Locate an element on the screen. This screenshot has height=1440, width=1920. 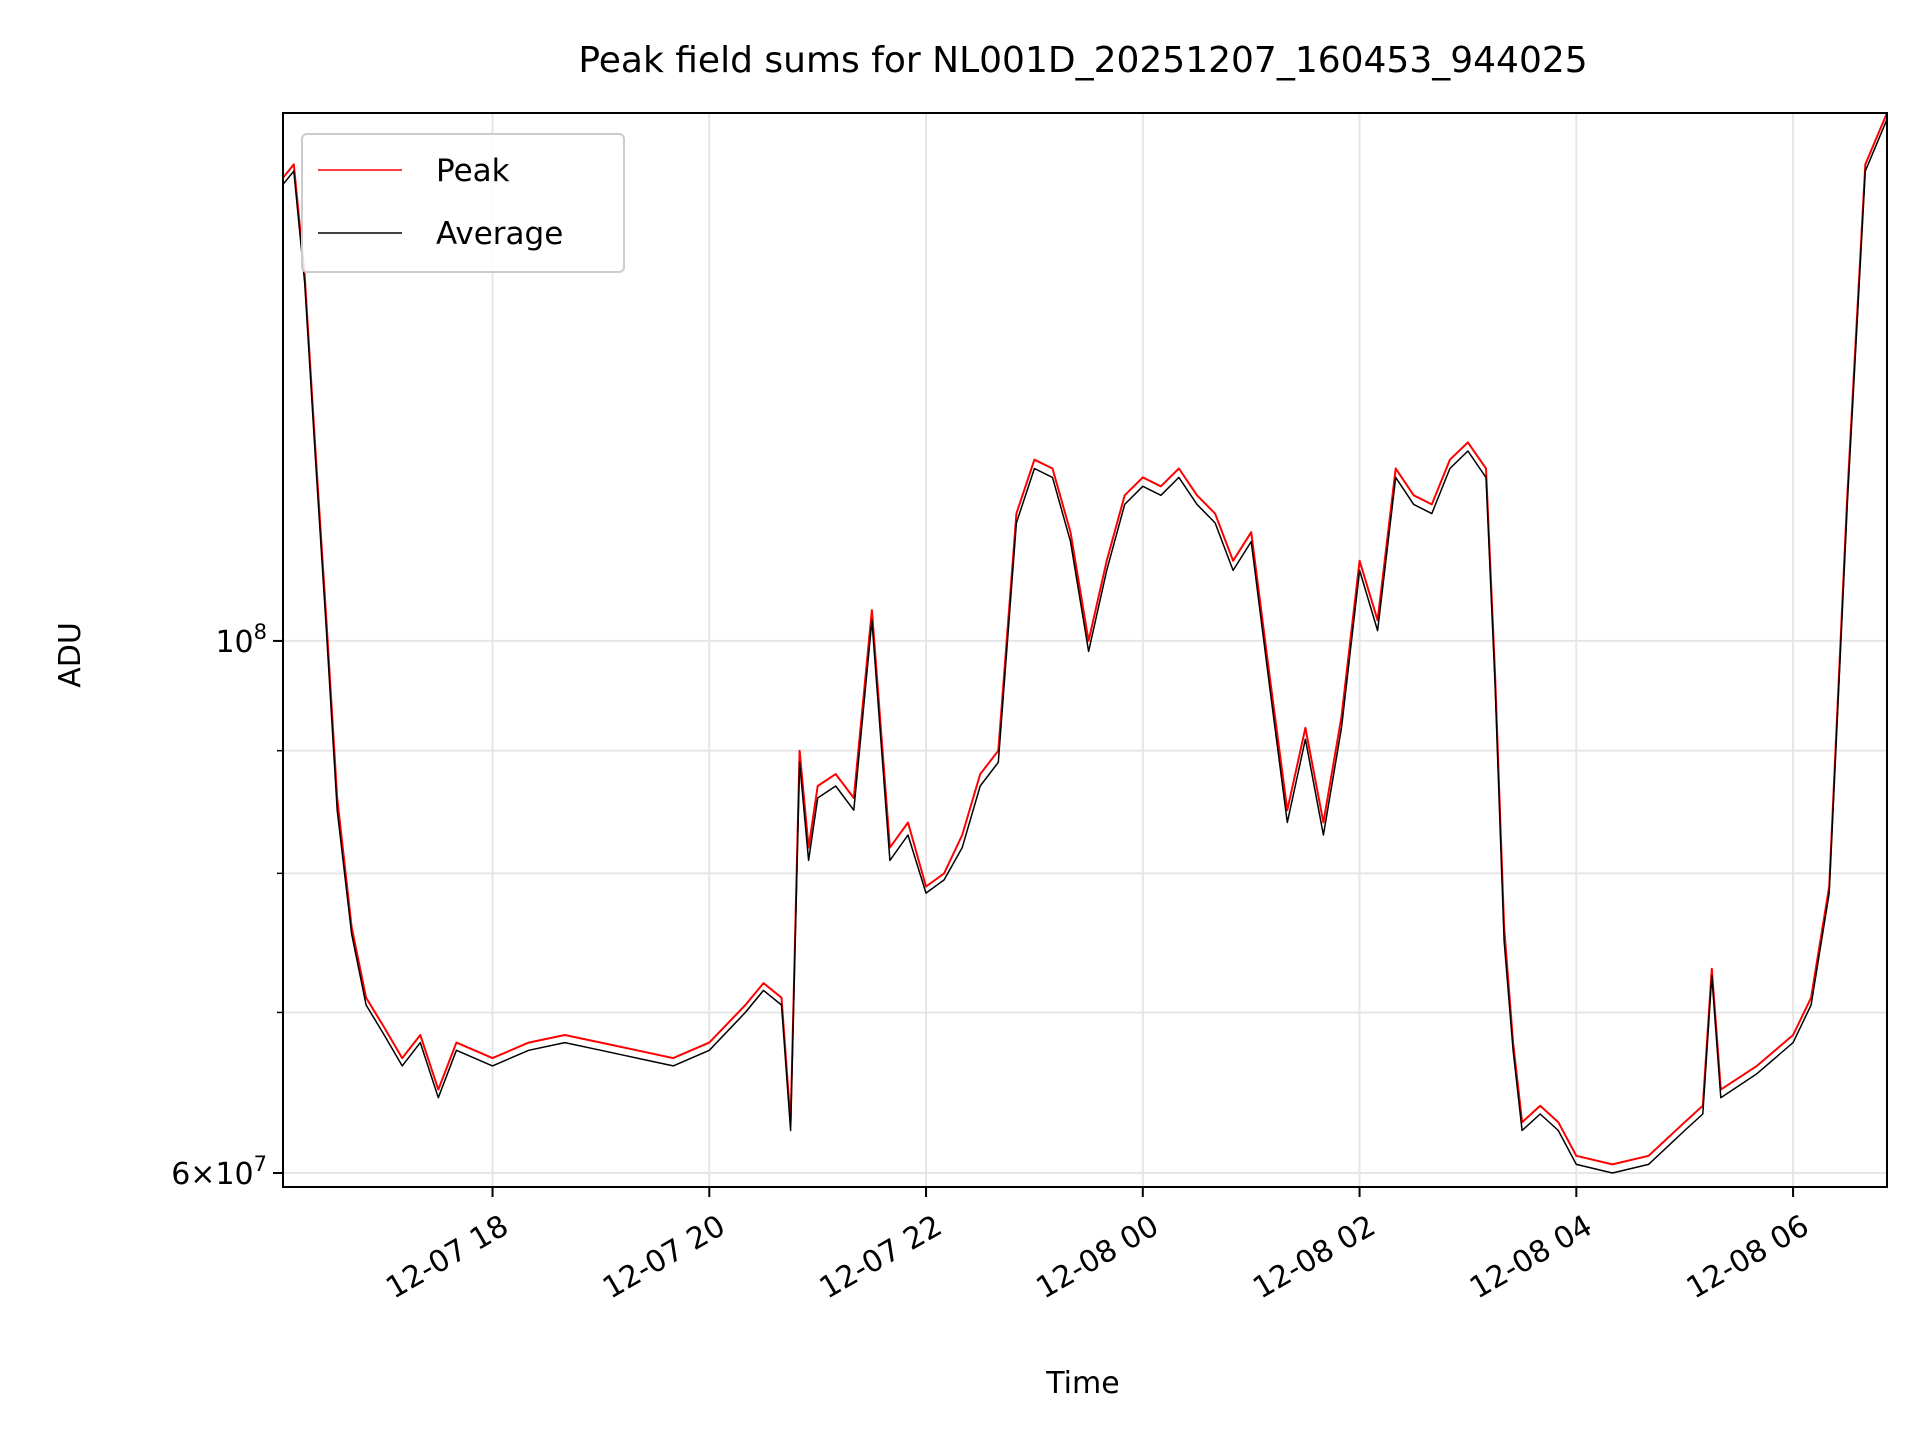
y-tick-exponent: 8 is located at coordinates (260, 632).